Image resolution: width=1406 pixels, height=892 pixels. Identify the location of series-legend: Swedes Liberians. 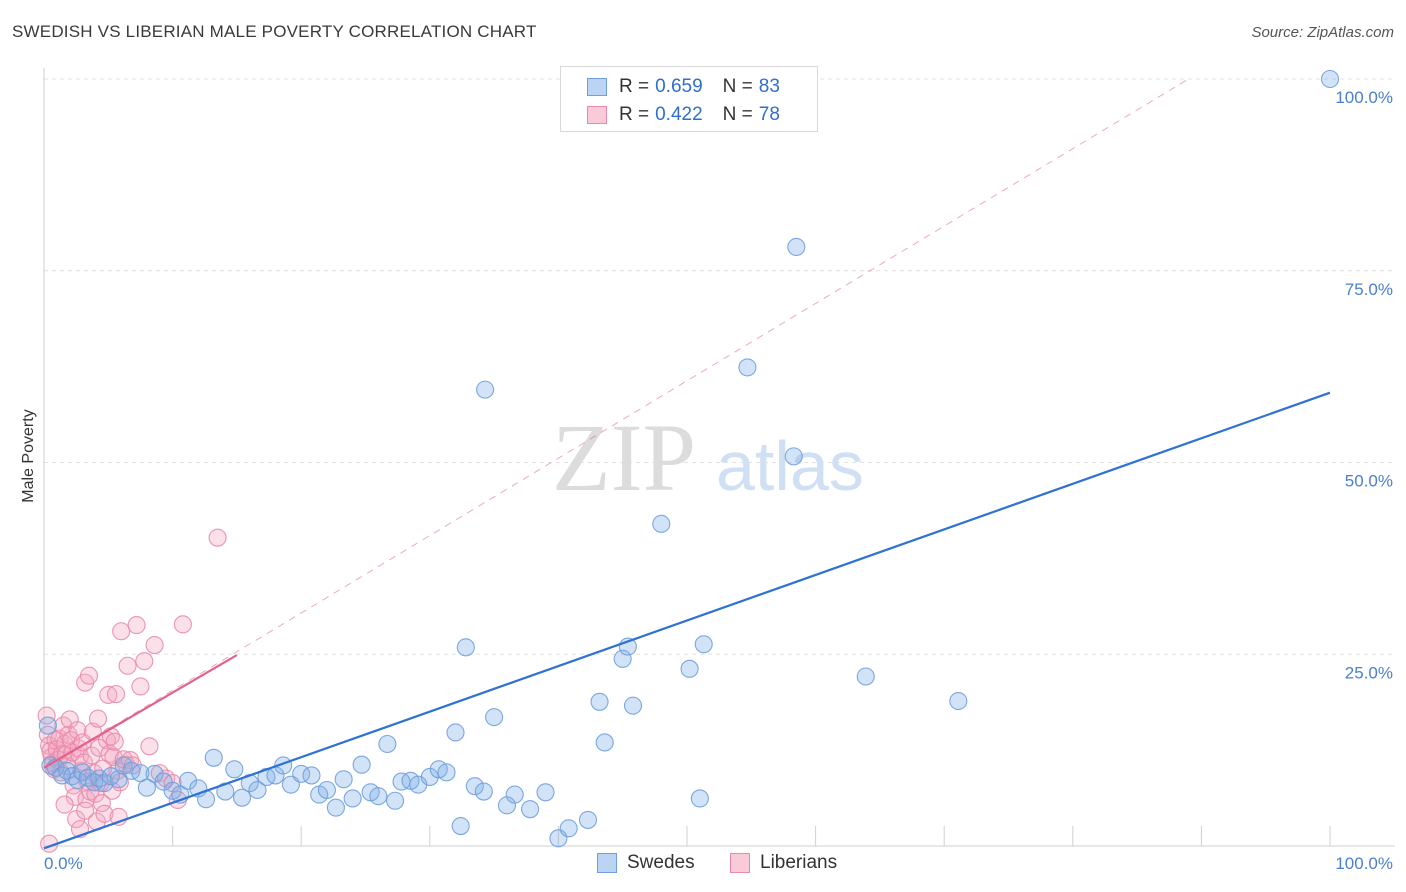
(703, 865).